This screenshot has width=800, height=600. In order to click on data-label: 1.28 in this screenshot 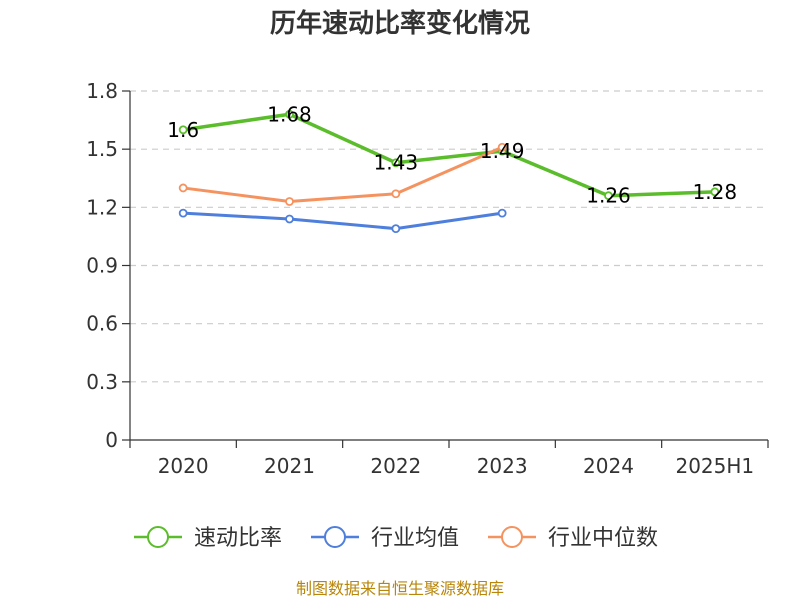, I will do `click(715, 192)`.